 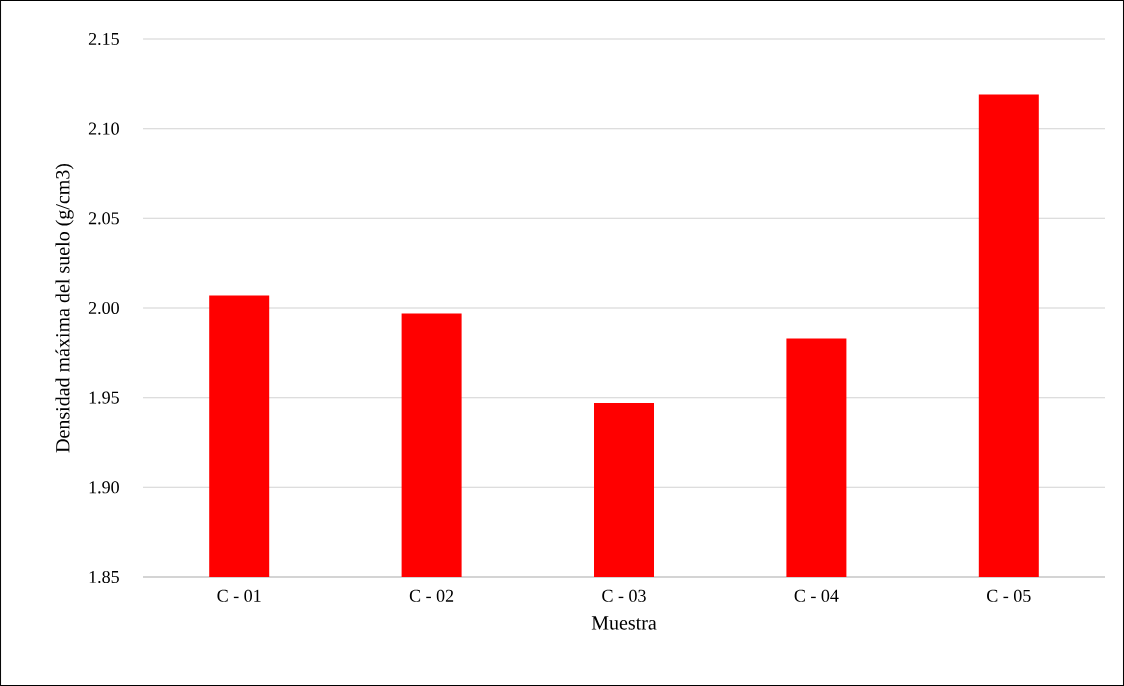 I want to click on y-tick-label: 1.85, so click(x=104, y=577).